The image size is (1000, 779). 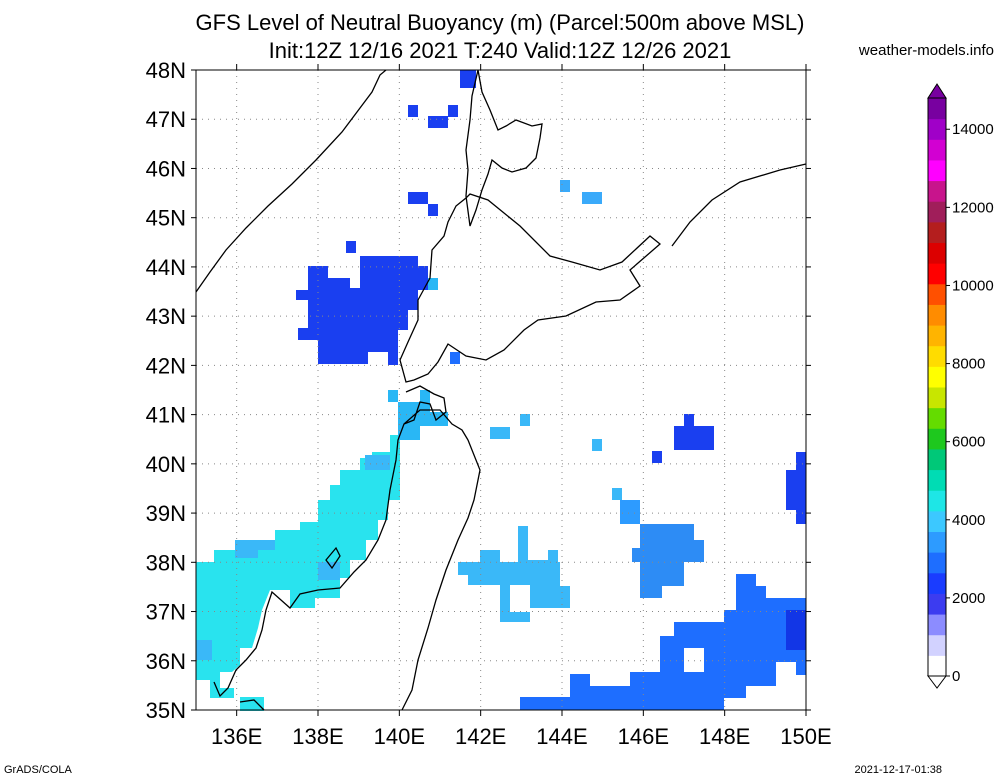 I want to click on latitude-label: 37N, so click(x=166, y=612).